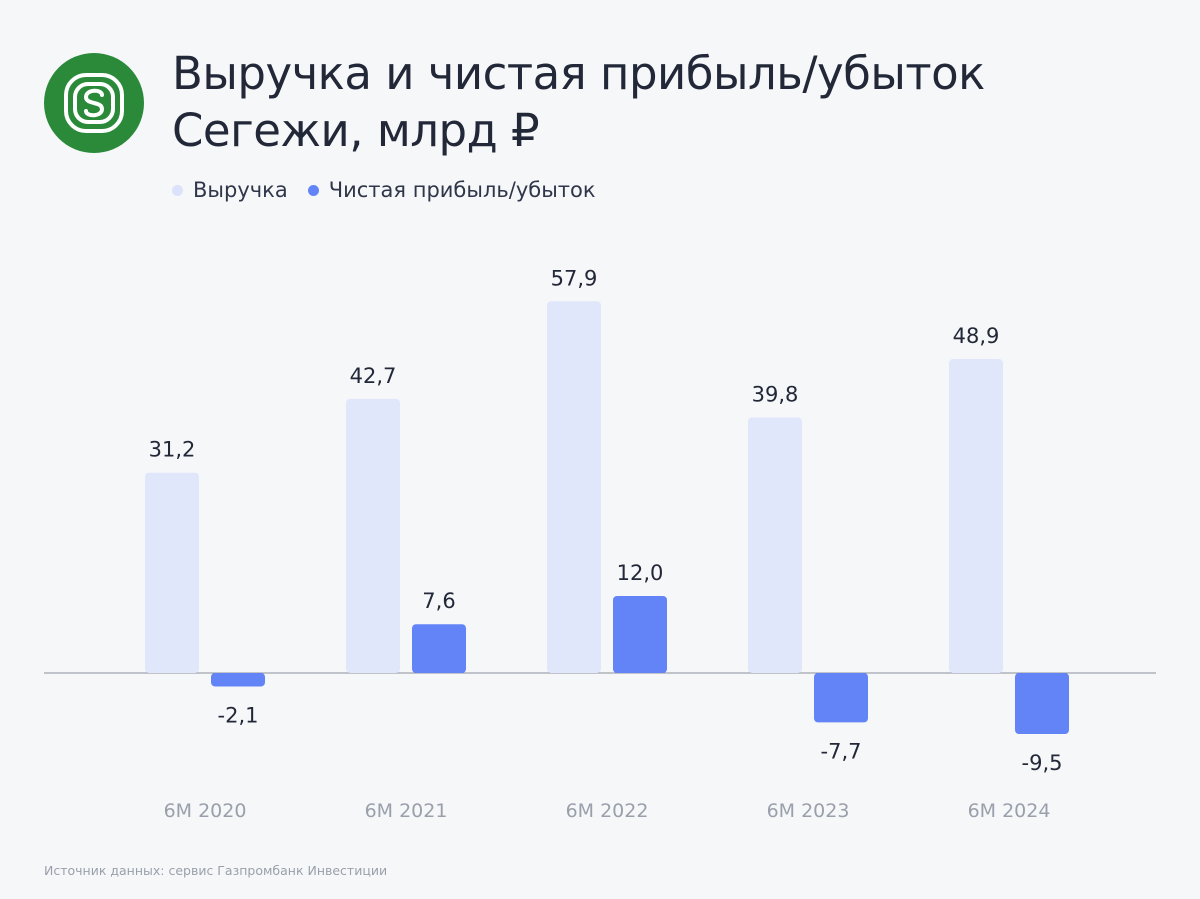 This screenshot has width=1200, height=899. I want to click on x-tick-label-2: 6М 2022, so click(607, 811).